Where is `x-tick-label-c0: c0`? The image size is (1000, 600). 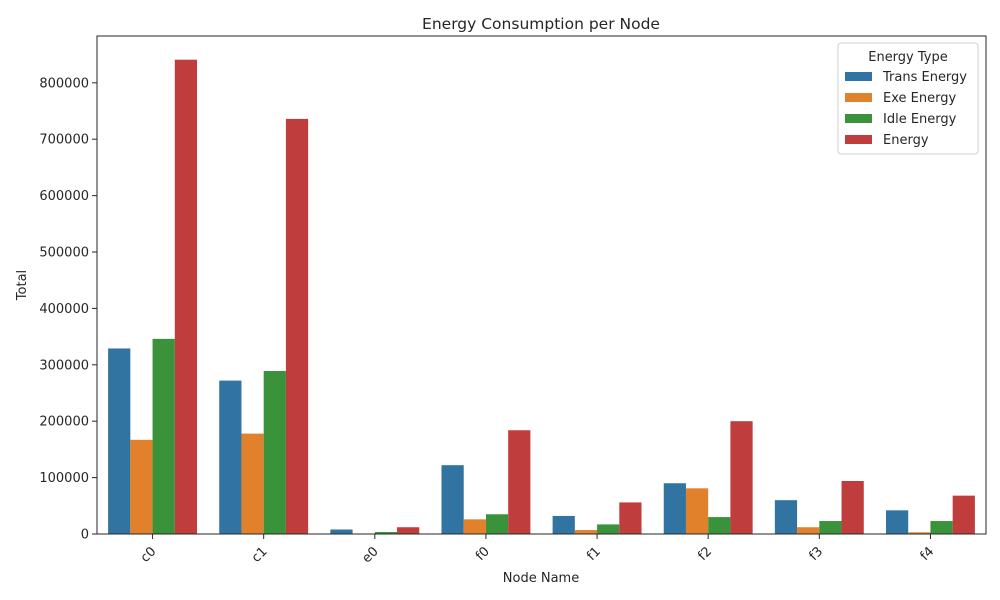
x-tick-label-c0: c0 is located at coordinates (149, 555).